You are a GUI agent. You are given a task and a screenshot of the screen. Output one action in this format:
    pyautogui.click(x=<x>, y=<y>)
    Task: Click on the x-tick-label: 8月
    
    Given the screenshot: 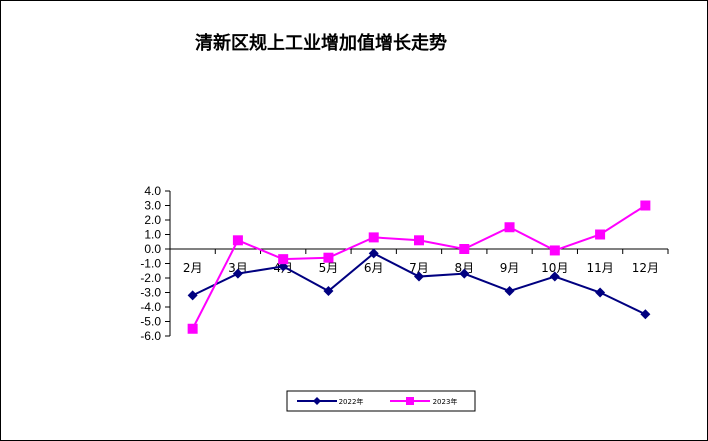 What is the action you would take?
    pyautogui.click(x=464, y=268)
    